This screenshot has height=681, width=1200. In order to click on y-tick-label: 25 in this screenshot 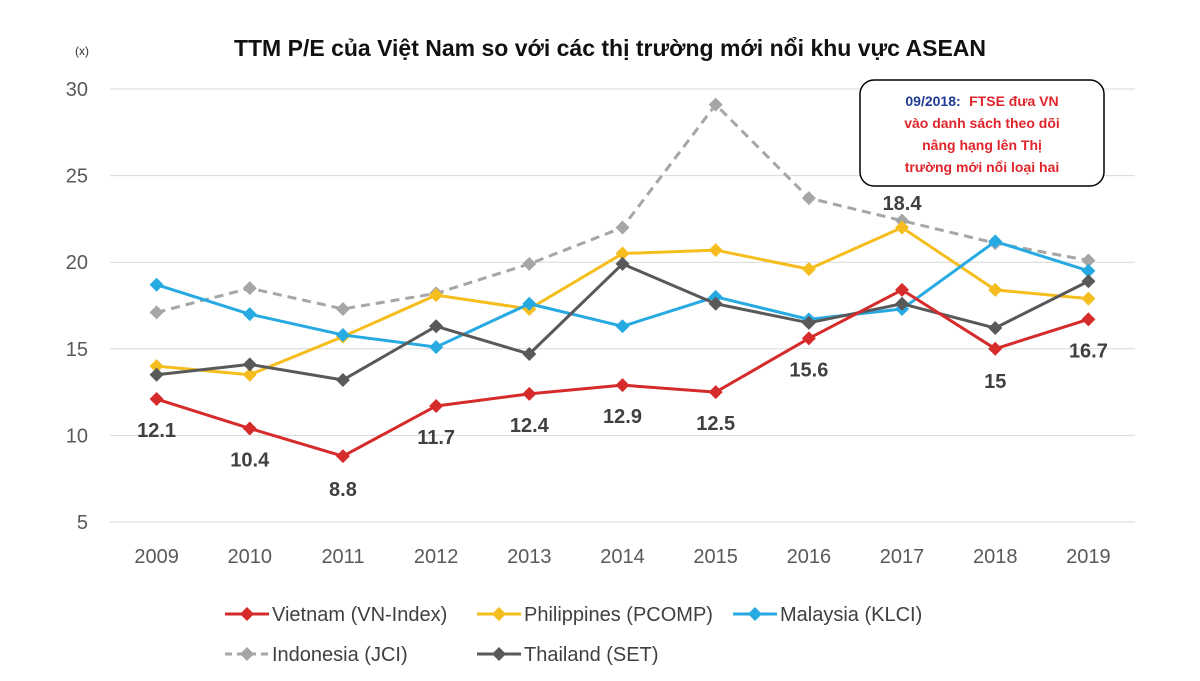, I will do `click(77, 177)`.